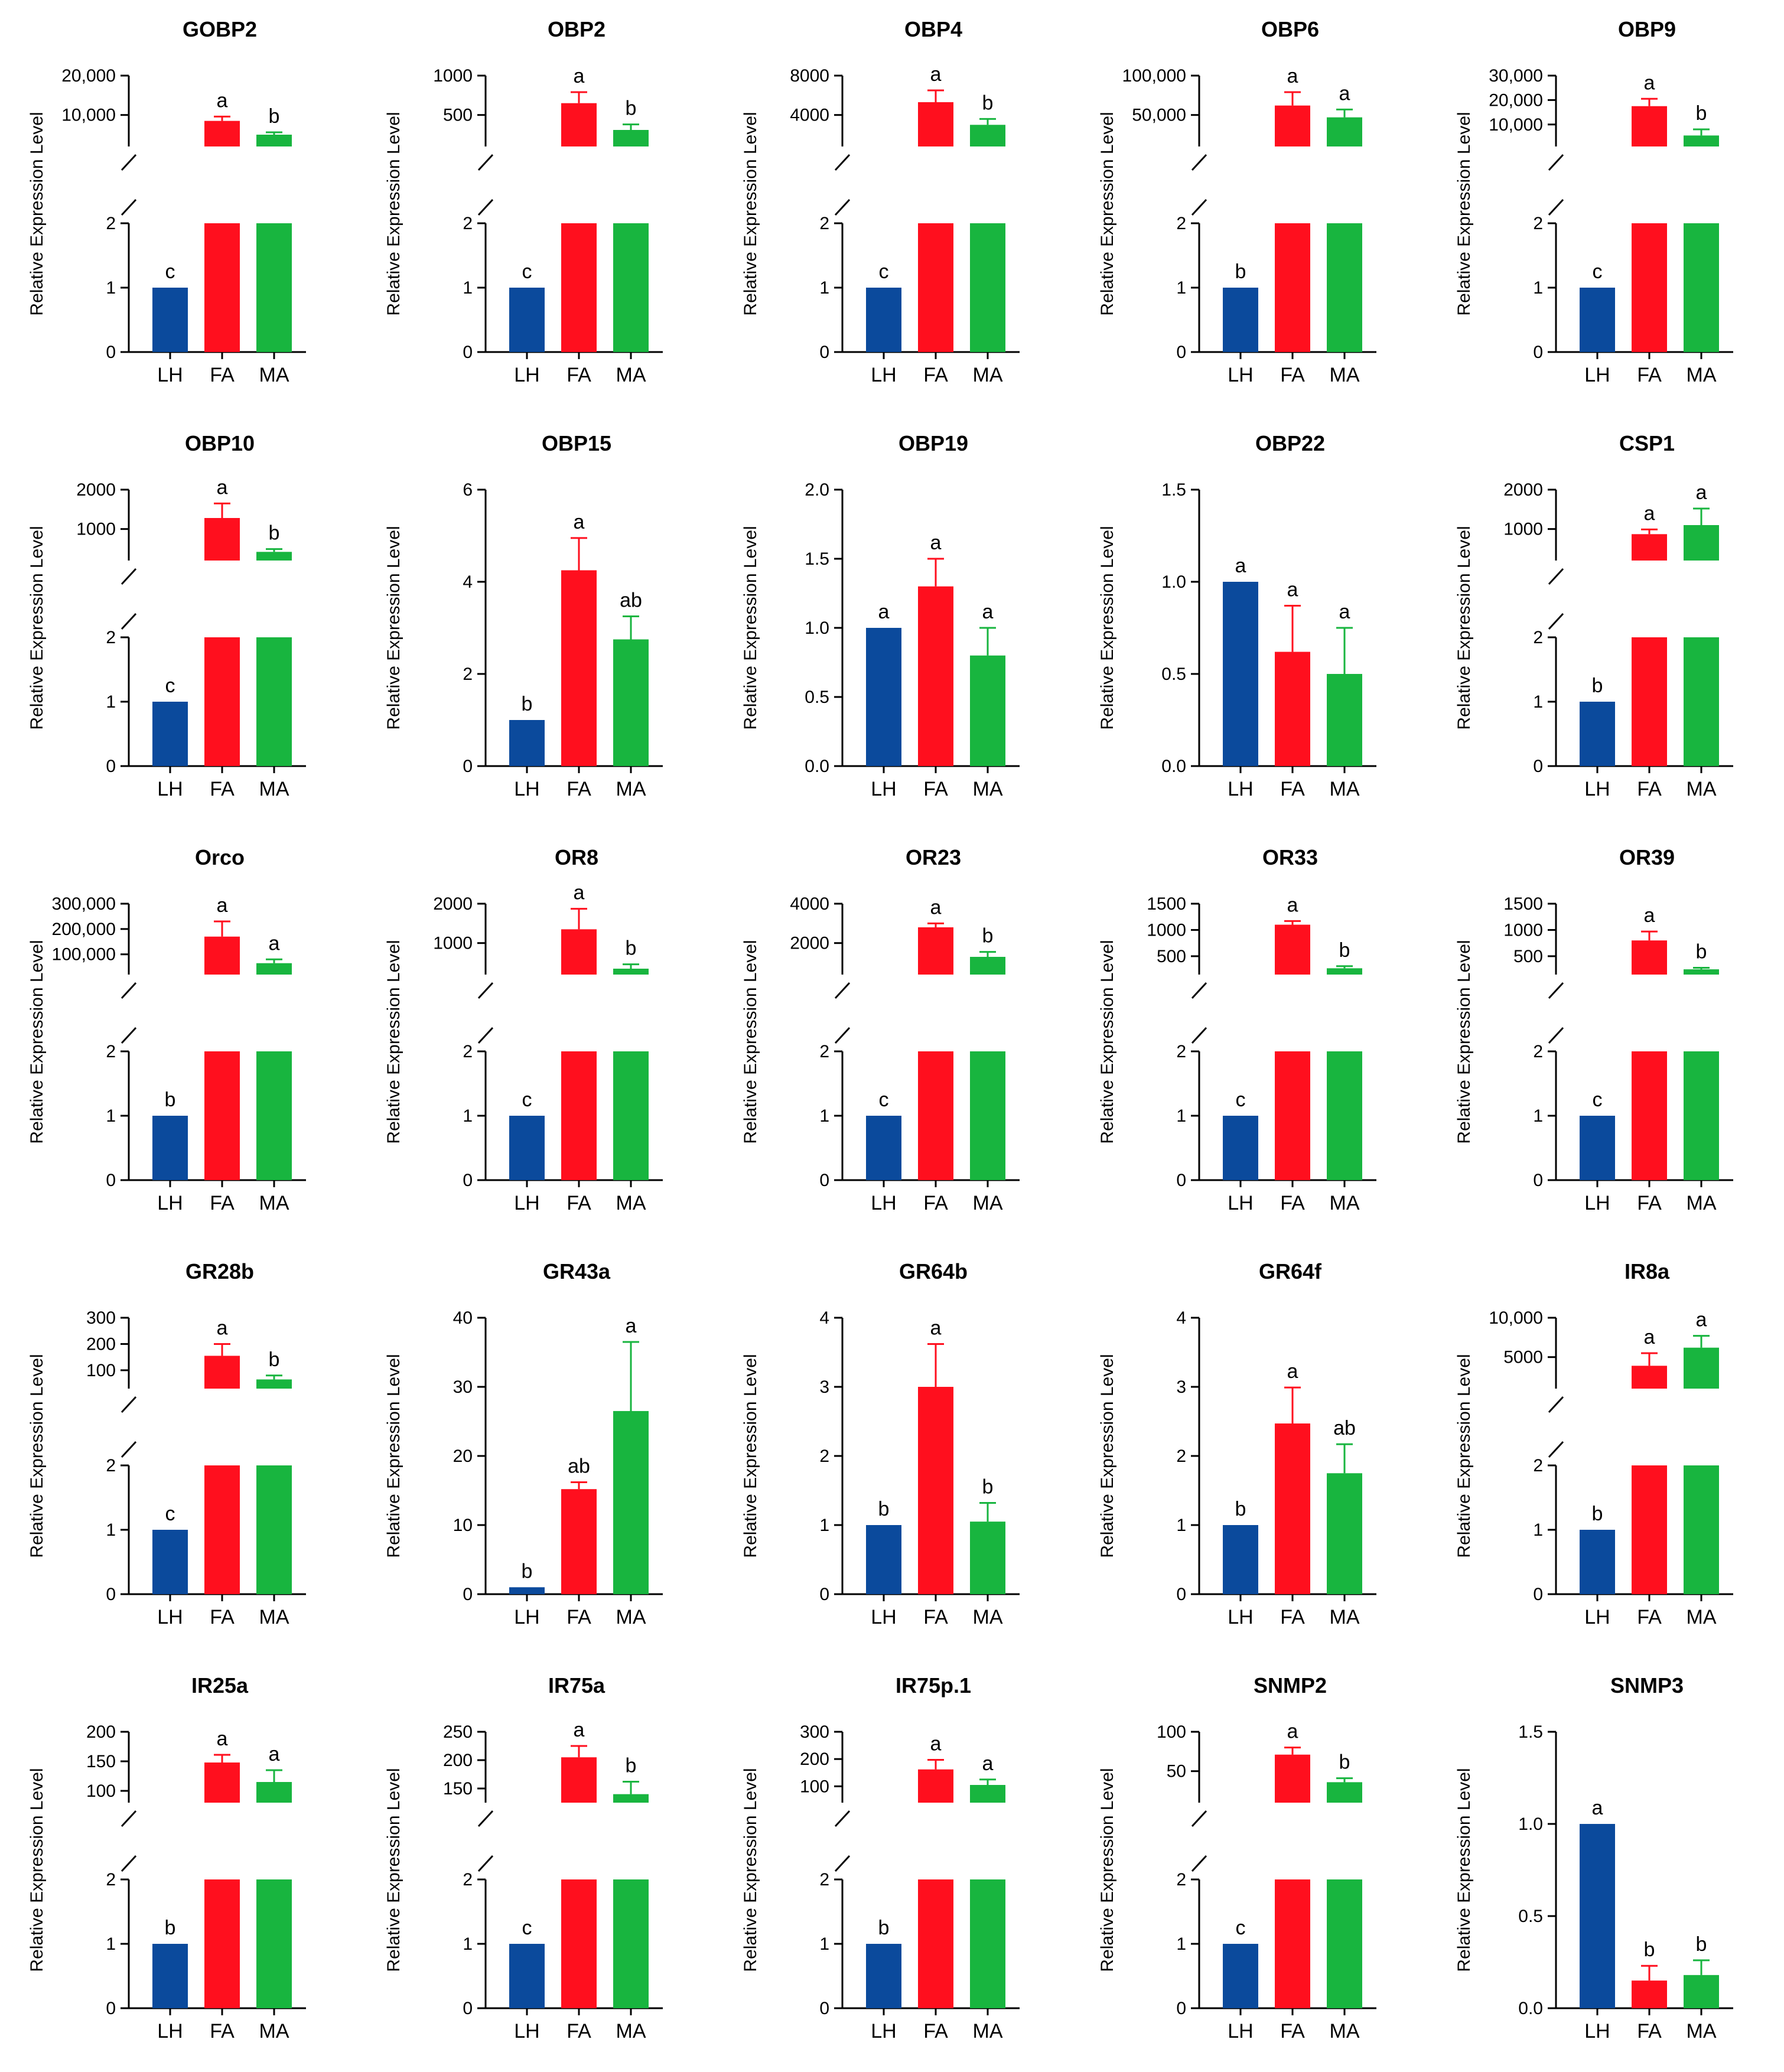  What do you see at coordinates (463, 214) in the screenshot?
I see `y-axis: 0 1 2 500 1000` at bounding box center [463, 214].